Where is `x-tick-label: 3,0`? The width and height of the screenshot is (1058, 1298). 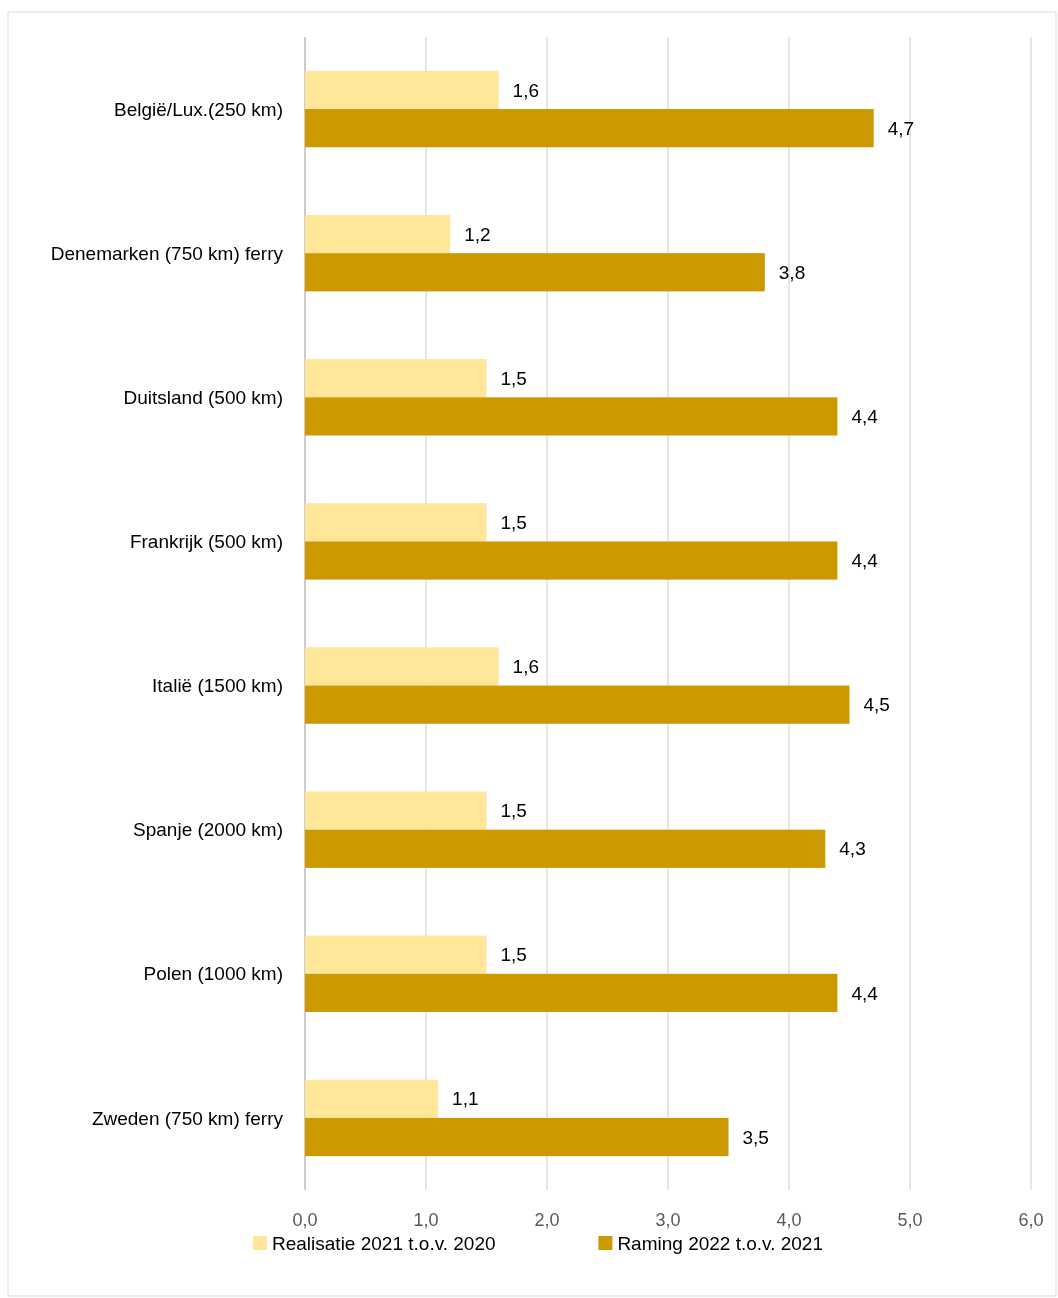 x-tick-label: 3,0 is located at coordinates (668, 1220).